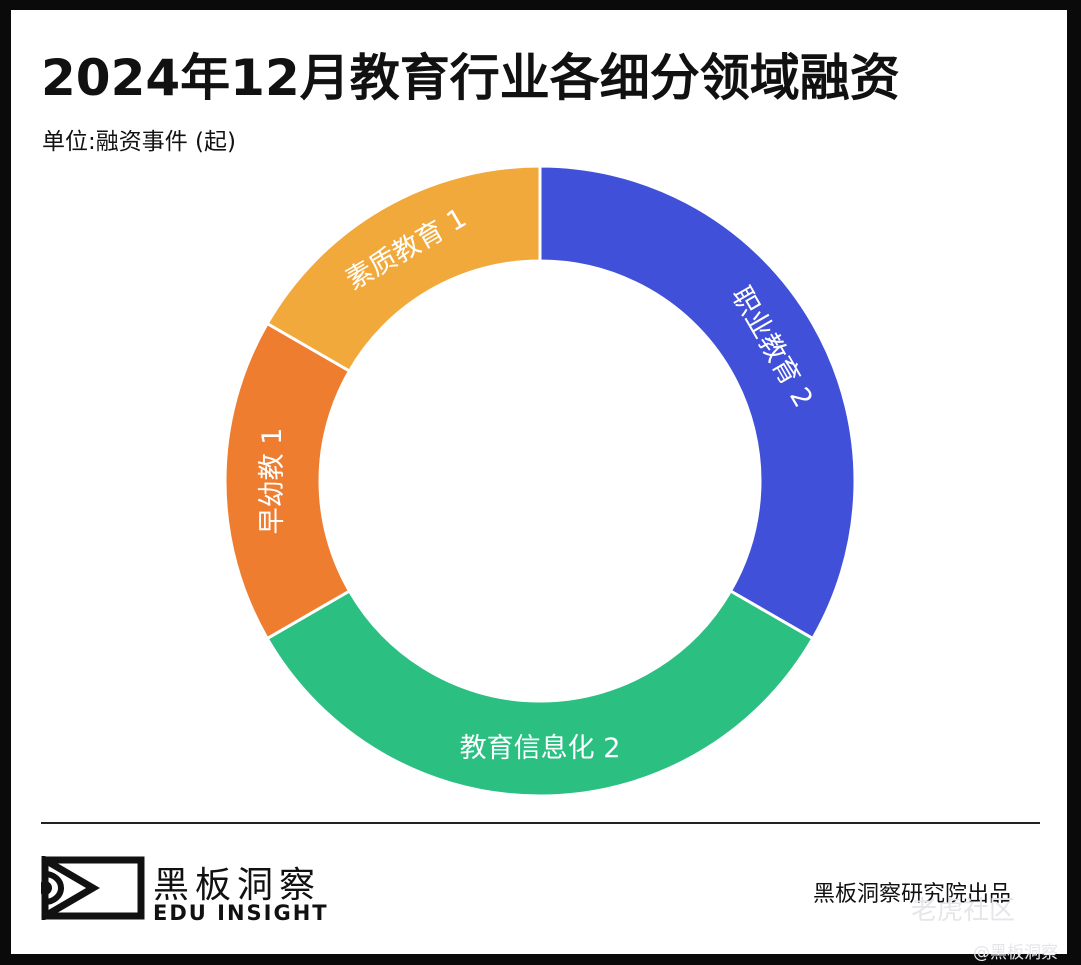  Describe the element at coordinates (1015, 953) in the screenshot. I see `watermark-handle: @黑板洞察` at that location.